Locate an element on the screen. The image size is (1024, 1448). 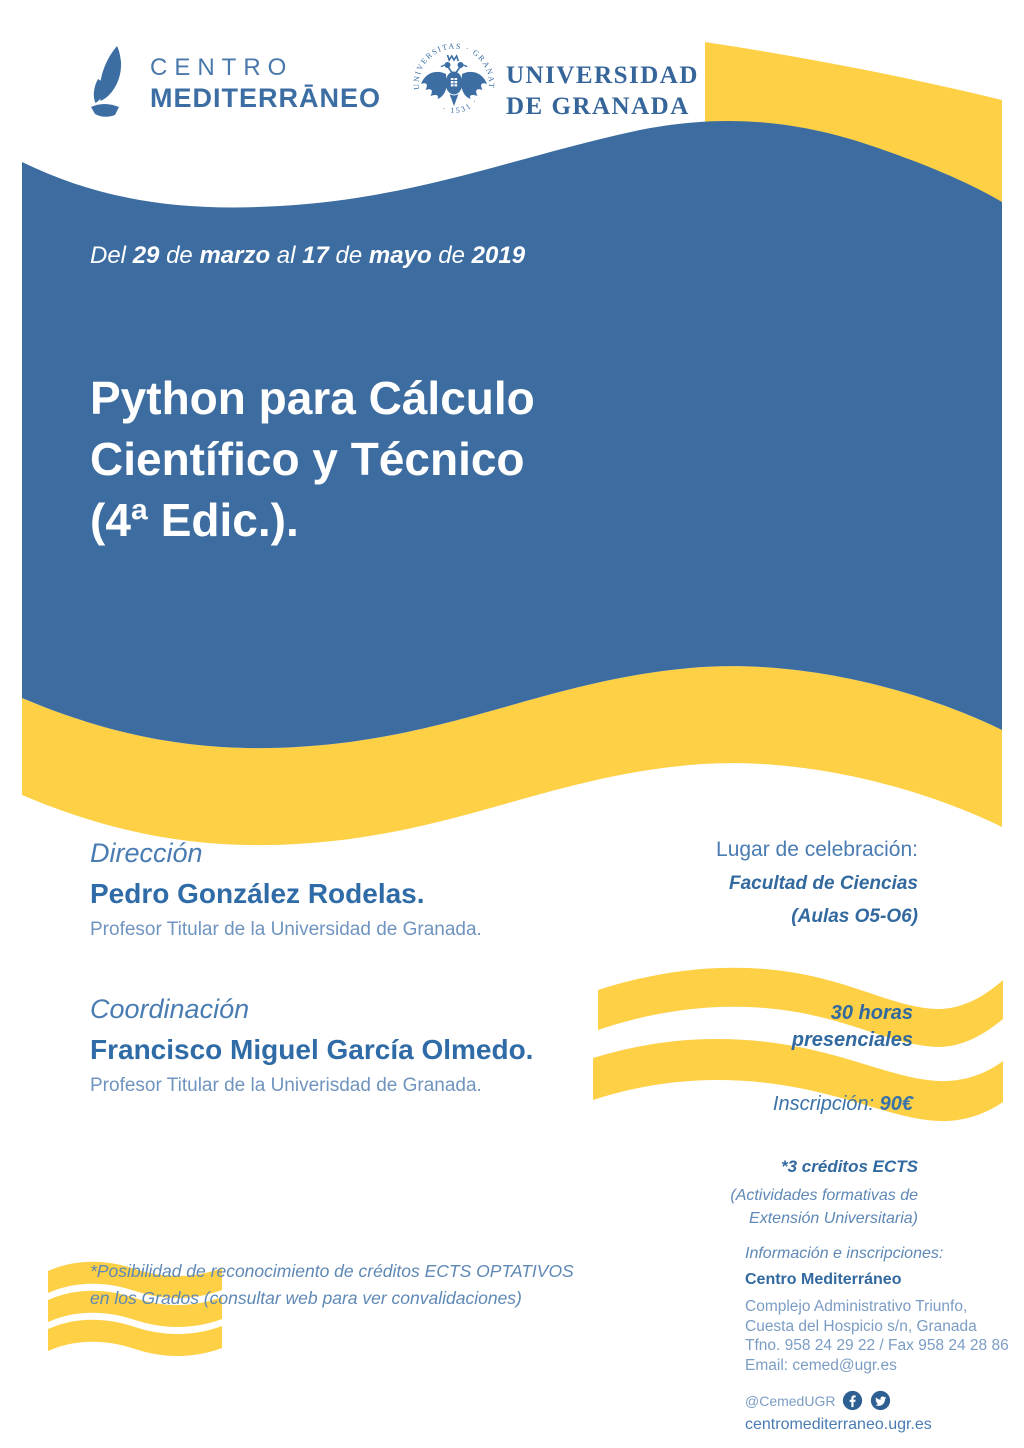
course-title-line3: (4ª Edic.). is located at coordinates (194, 520).